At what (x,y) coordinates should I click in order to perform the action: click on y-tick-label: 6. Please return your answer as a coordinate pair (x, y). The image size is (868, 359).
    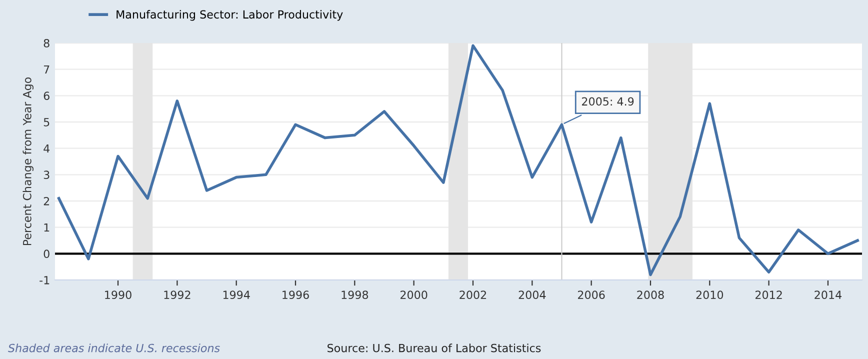
    Looking at the image, I should click on (47, 96).